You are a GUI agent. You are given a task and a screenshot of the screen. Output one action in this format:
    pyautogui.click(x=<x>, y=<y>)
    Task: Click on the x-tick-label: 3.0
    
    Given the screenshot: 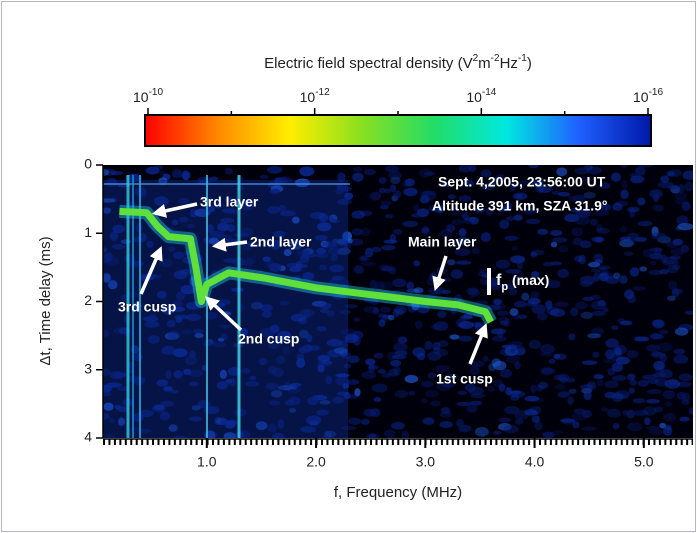 What is the action you would take?
    pyautogui.click(x=426, y=462)
    